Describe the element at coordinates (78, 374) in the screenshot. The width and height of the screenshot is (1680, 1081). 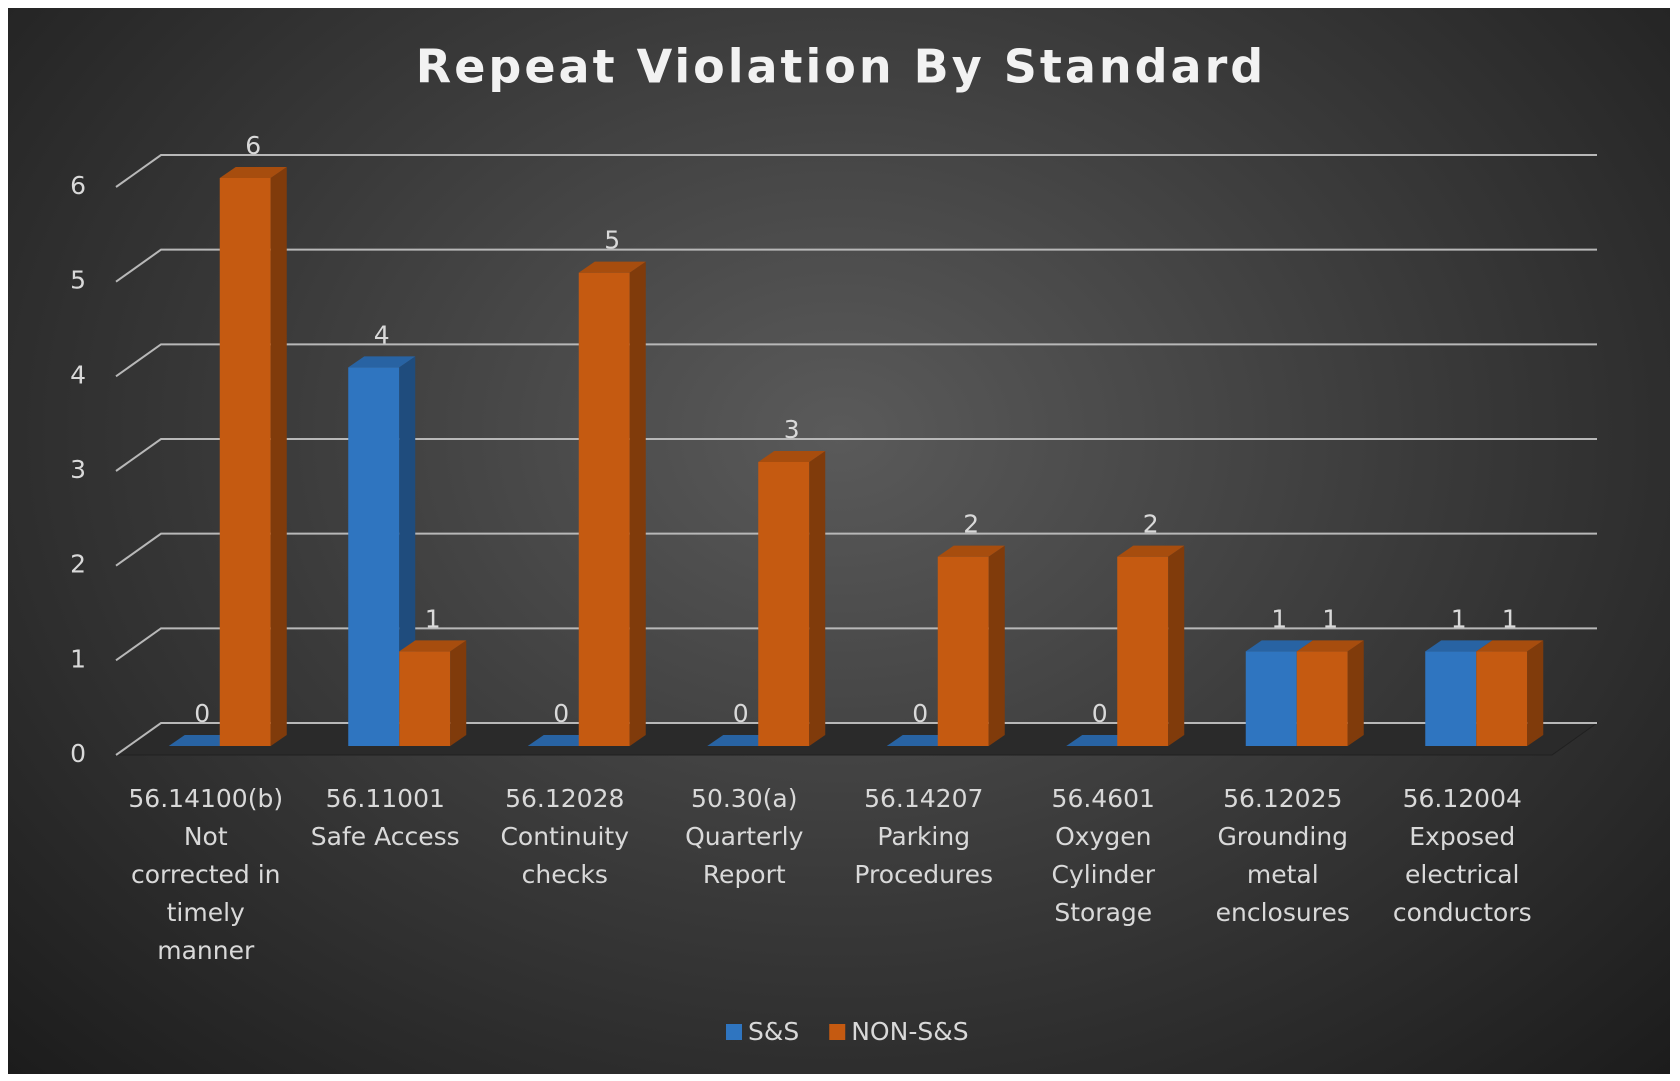
I see `y-tick-label: 4` at that location.